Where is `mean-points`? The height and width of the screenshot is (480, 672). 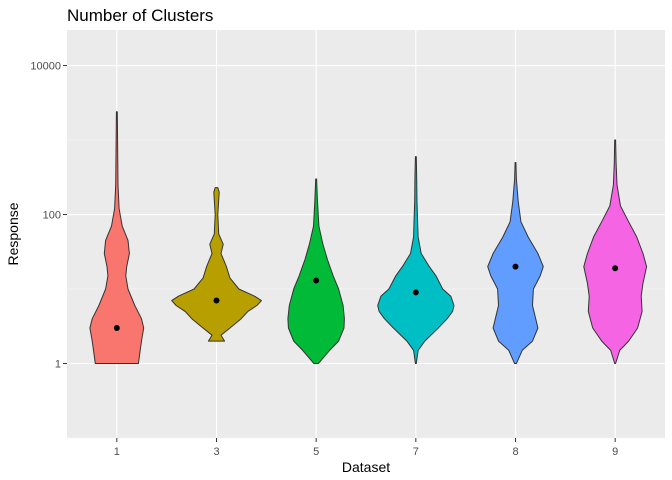
mean-points is located at coordinates (366, 297).